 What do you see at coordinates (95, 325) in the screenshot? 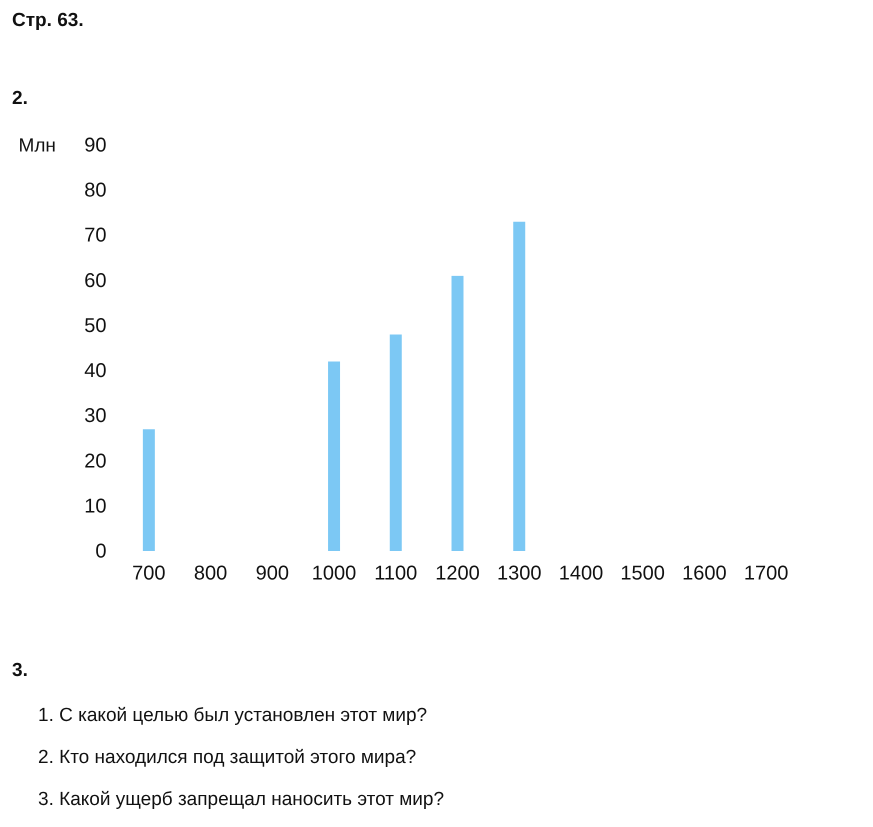
I see `y-tick-label: 50` at bounding box center [95, 325].